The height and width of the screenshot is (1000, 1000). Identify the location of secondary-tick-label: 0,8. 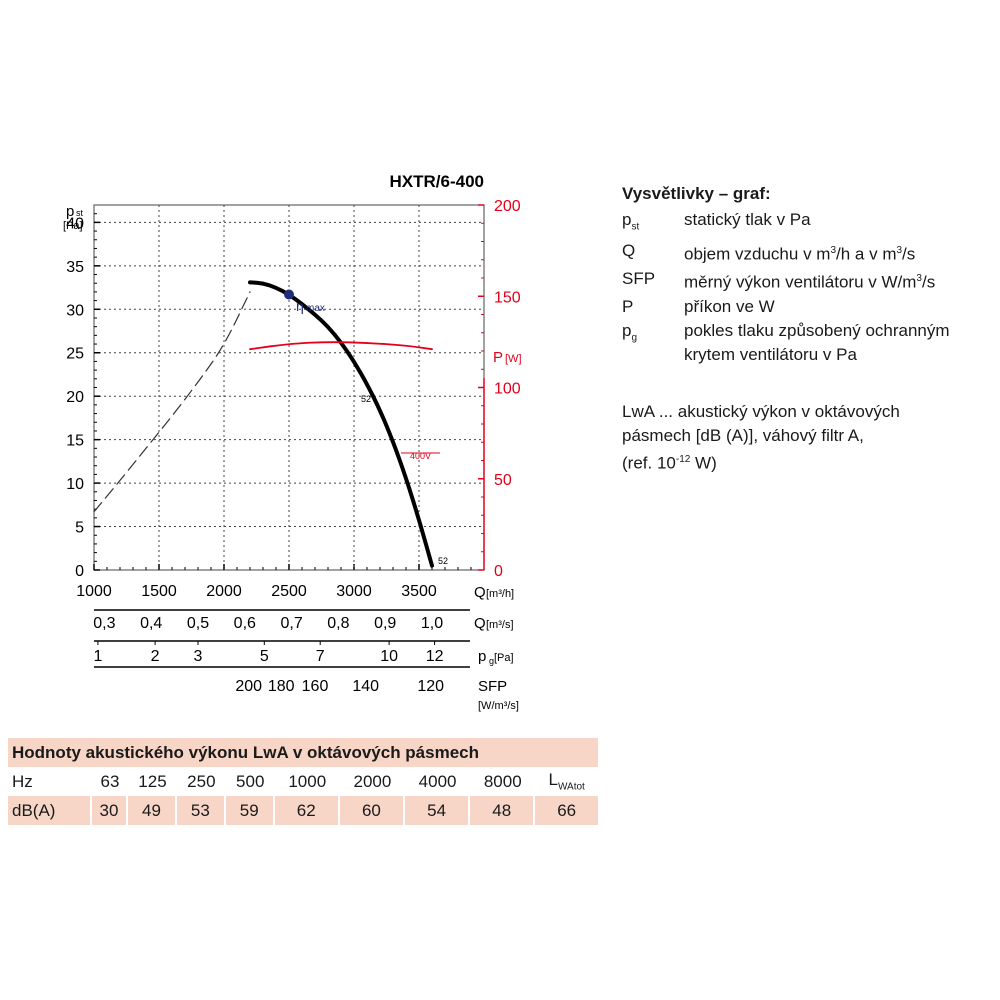
(338, 623).